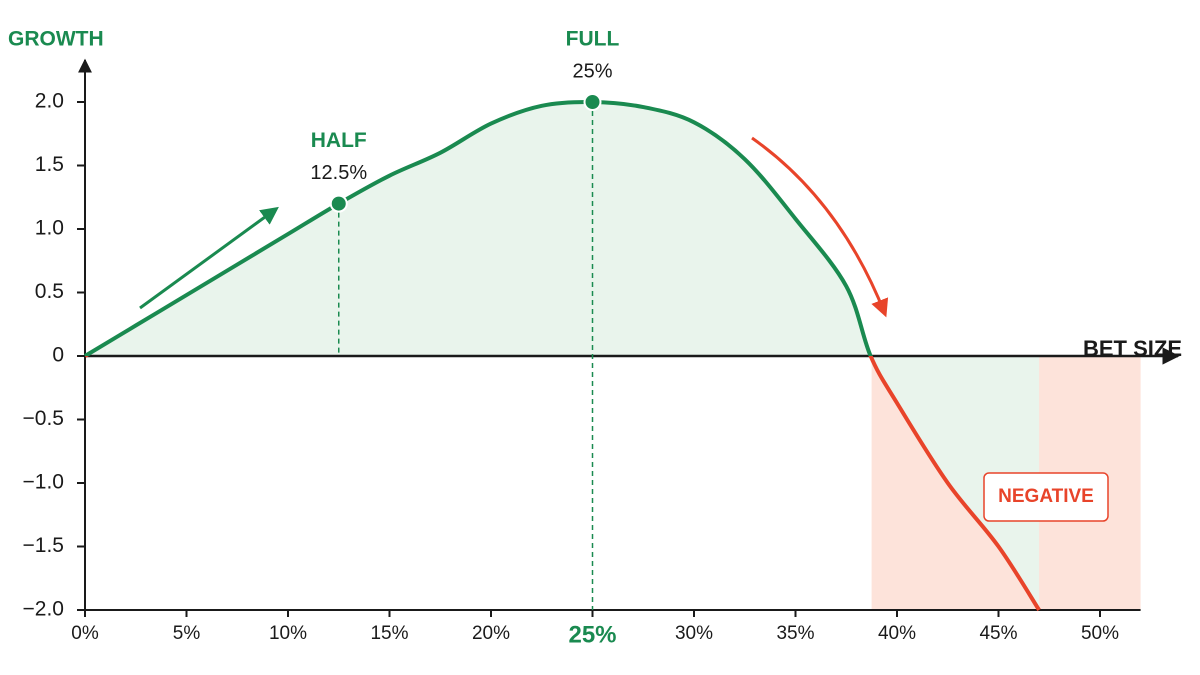 This screenshot has width=1200, height=675. What do you see at coordinates (288, 633) in the screenshot?
I see `x-tick-label: 10%` at bounding box center [288, 633].